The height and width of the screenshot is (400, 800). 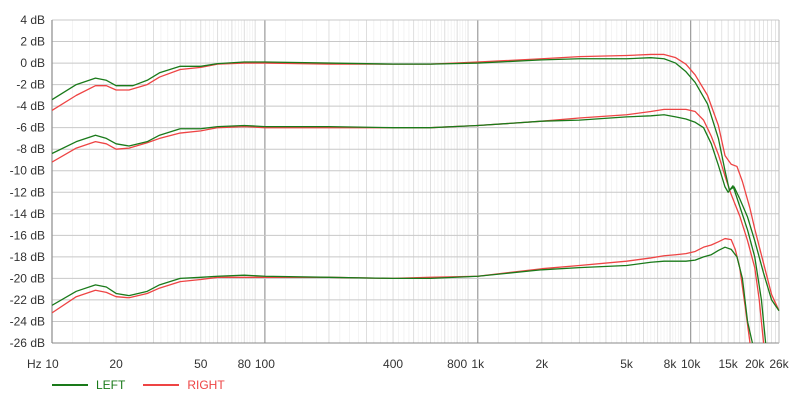 I want to click on x-tick-label: 5k, so click(x=627, y=364).